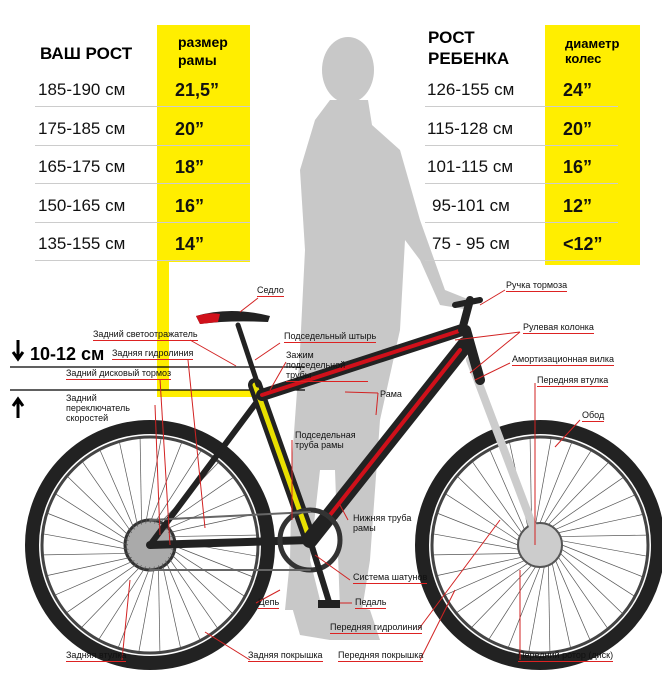  I want to click on label-front-rotor: Передний ротор (диск), so click(566, 656).